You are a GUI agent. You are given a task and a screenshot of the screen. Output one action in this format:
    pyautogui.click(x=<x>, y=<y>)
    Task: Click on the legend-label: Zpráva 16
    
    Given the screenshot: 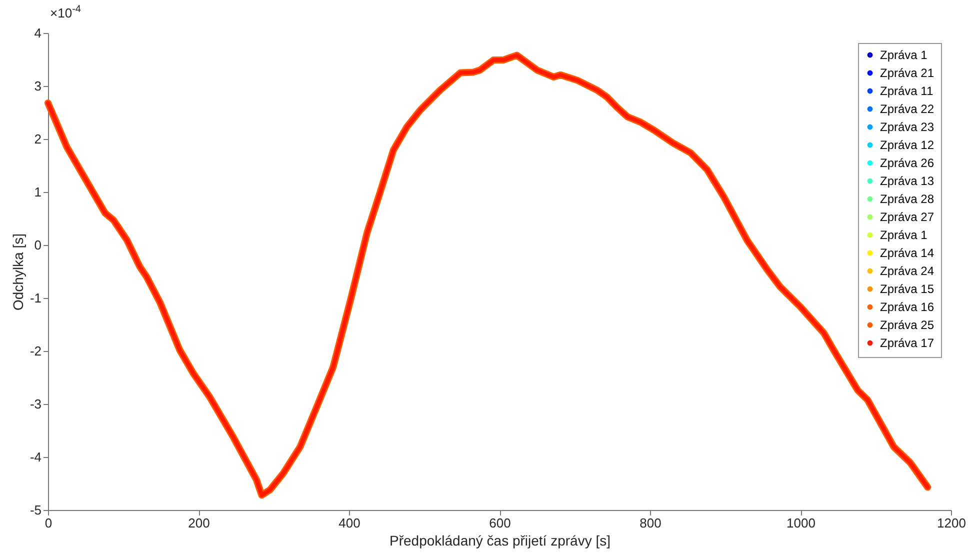 What is the action you would take?
    pyautogui.click(x=907, y=307)
    